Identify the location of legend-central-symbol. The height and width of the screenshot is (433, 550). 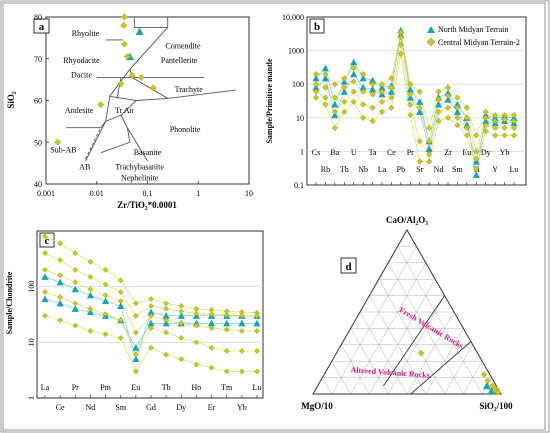
(431, 42).